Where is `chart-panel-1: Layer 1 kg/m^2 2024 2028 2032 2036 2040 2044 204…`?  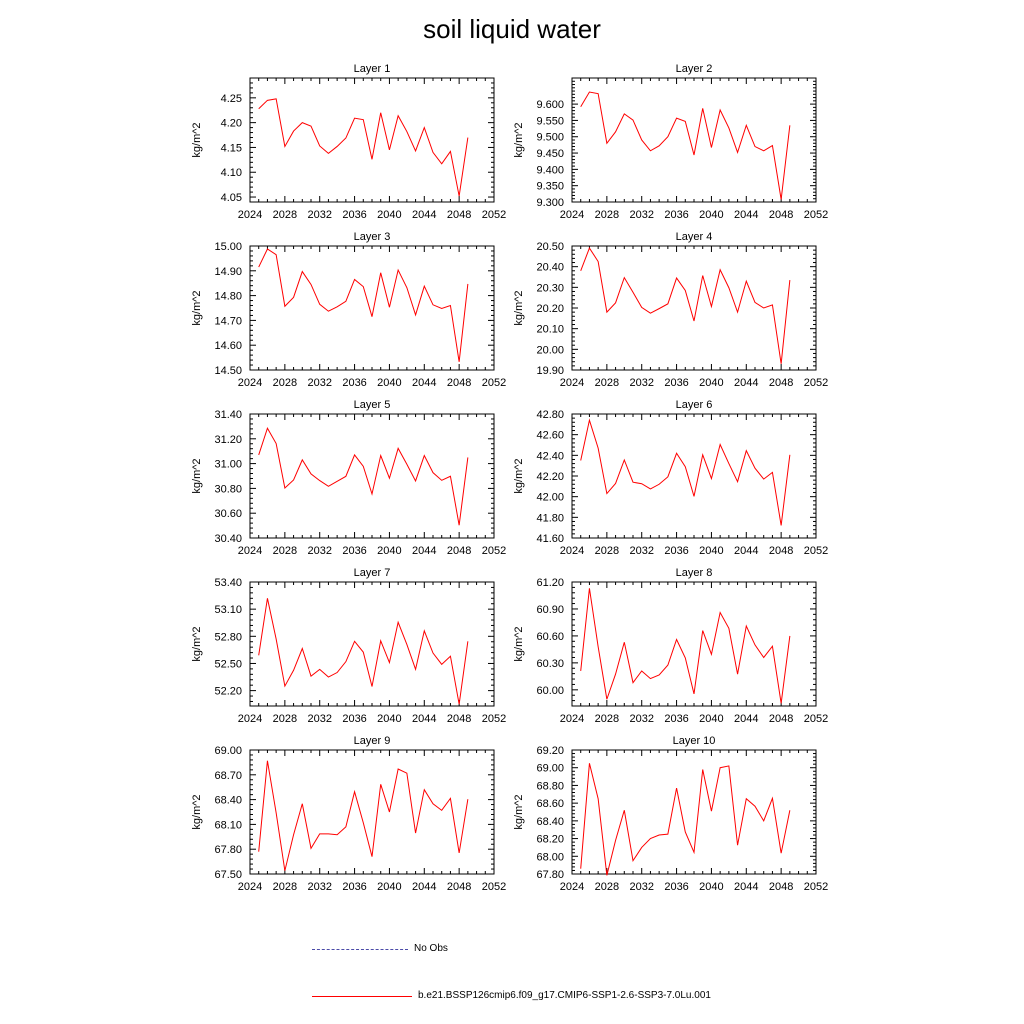
chart-panel-1: Layer 1 kg/m^2 2024 2028 2032 2036 2040 2044 204… is located at coordinates (348, 142).